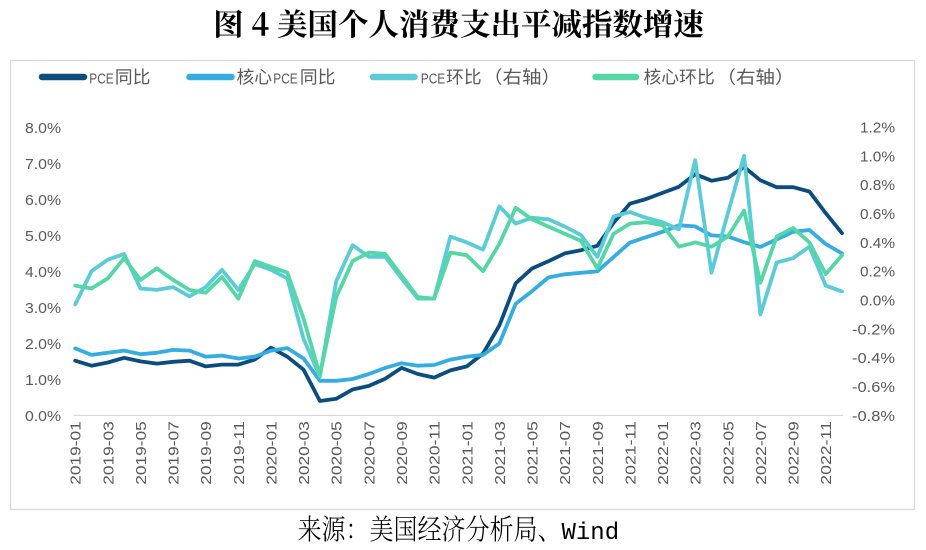 The height and width of the screenshot is (550, 926). Describe the element at coordinates (402, 453) in the screenshot. I see `svg-text: 2020-09` at that location.